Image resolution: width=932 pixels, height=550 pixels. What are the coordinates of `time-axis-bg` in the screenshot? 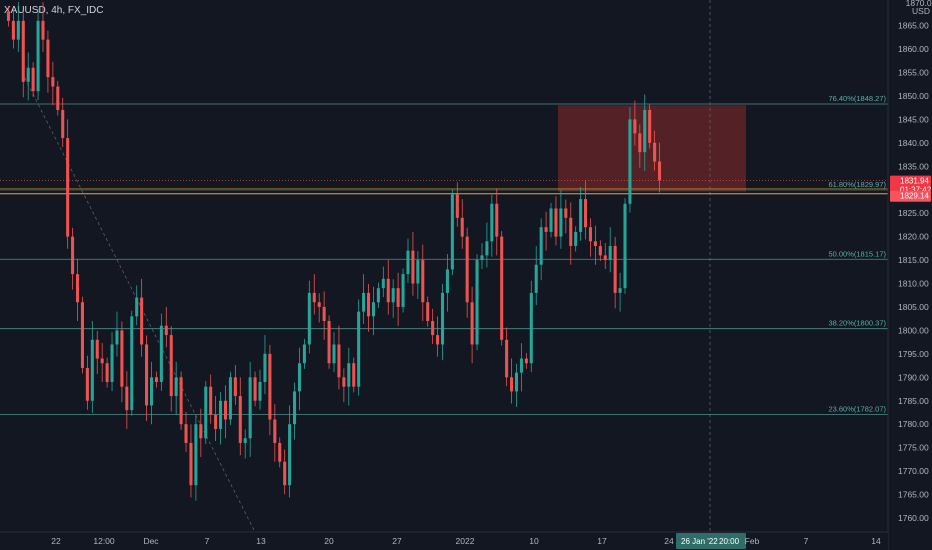 It's located at (444, 541).